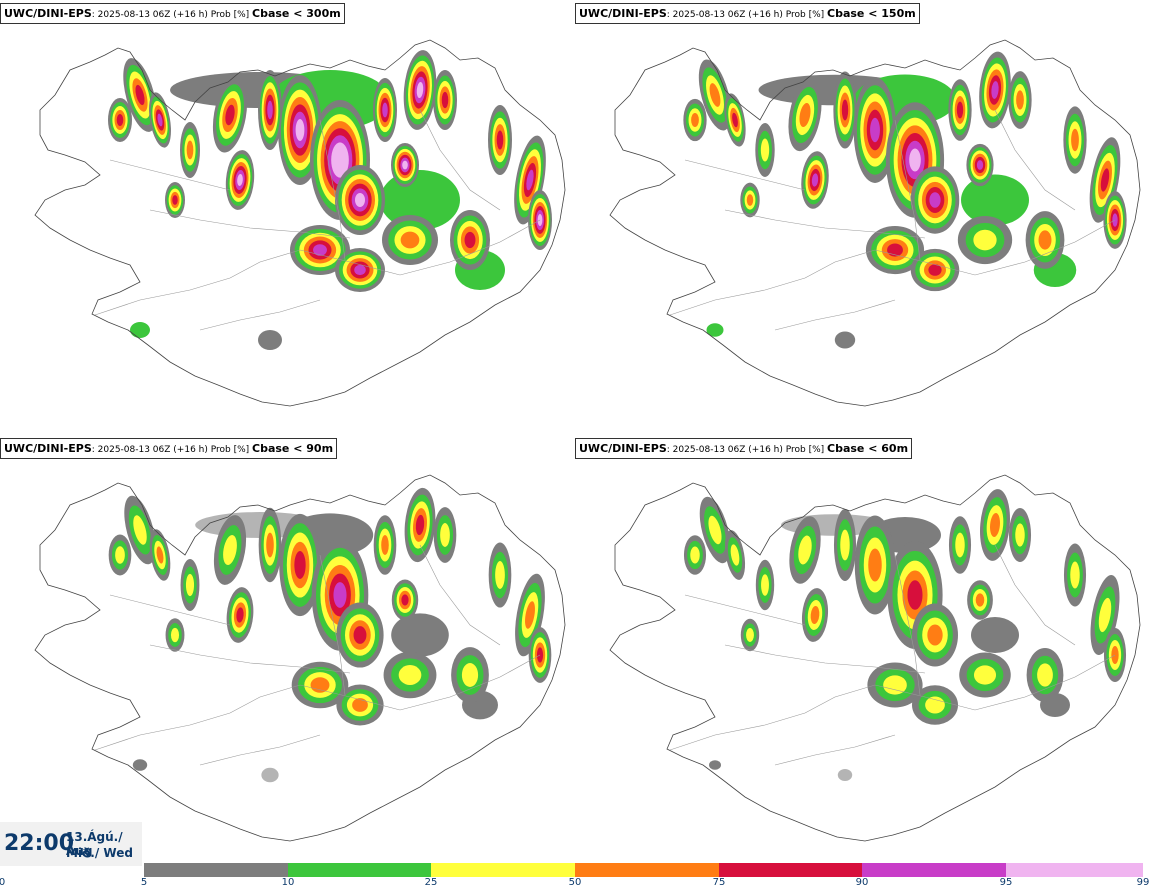 The height and width of the screenshot is (891, 1150). What do you see at coordinates (431, 882) in the screenshot?
I see `legend-tick-label: 25` at bounding box center [431, 882].